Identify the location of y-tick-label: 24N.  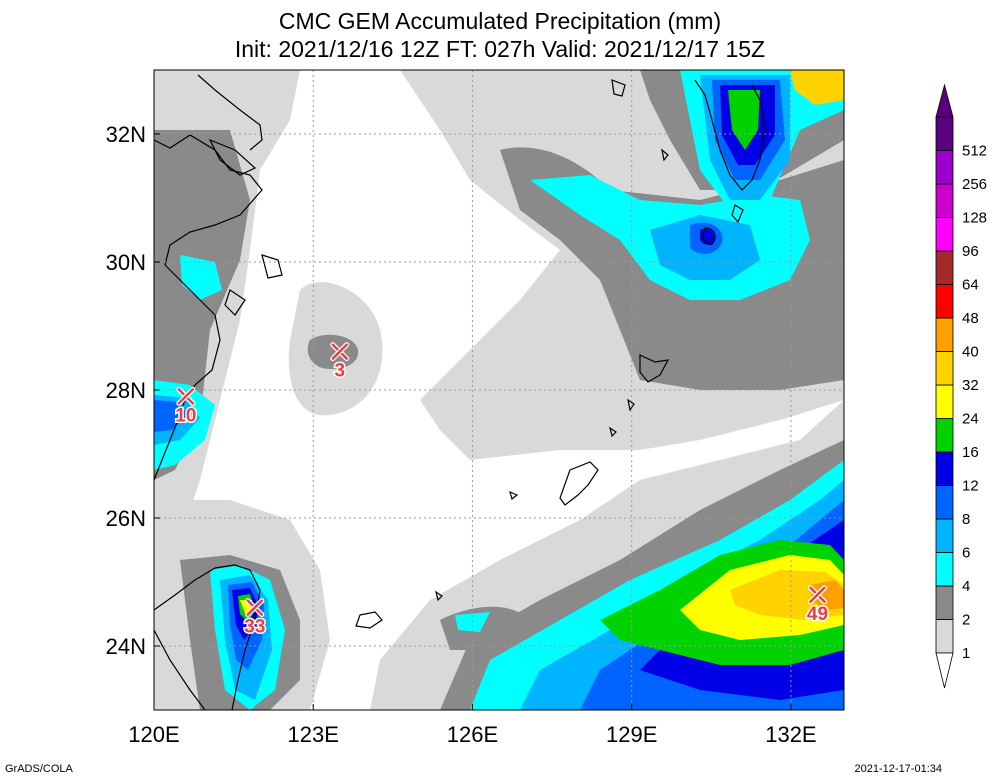
(126, 646).